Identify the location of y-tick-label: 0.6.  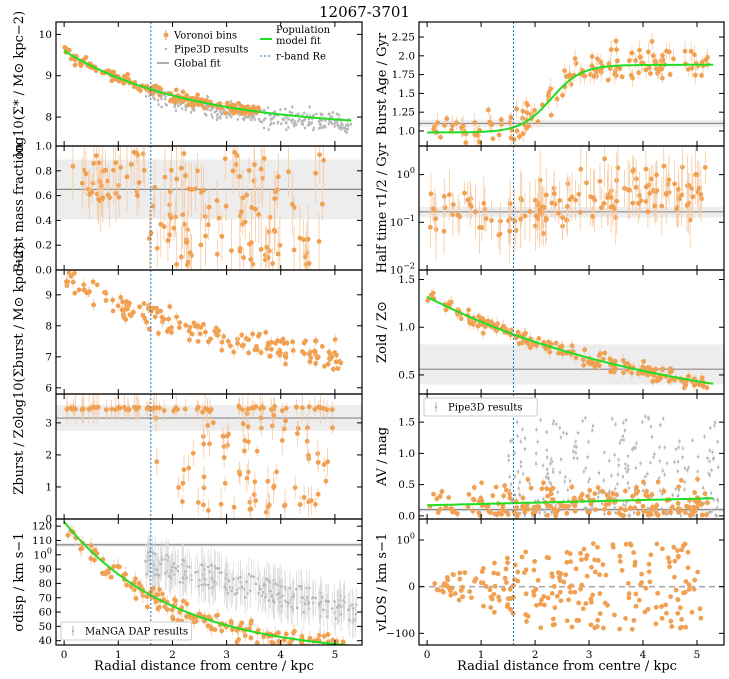
(43, 196).